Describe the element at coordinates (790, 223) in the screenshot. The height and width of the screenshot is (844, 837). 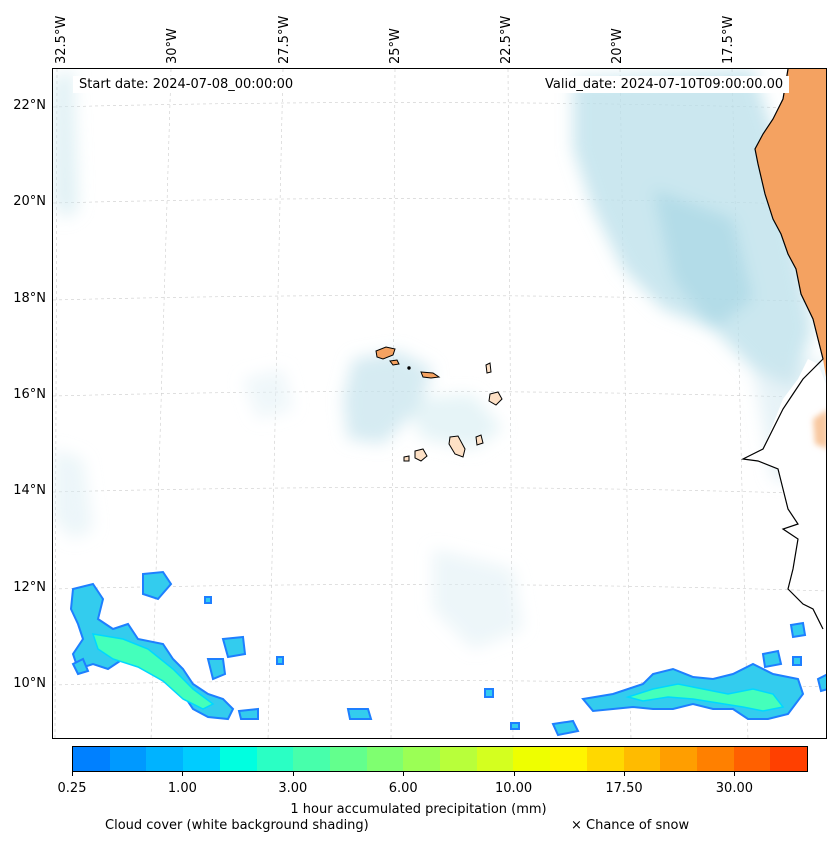
I see `africa-desert` at that location.